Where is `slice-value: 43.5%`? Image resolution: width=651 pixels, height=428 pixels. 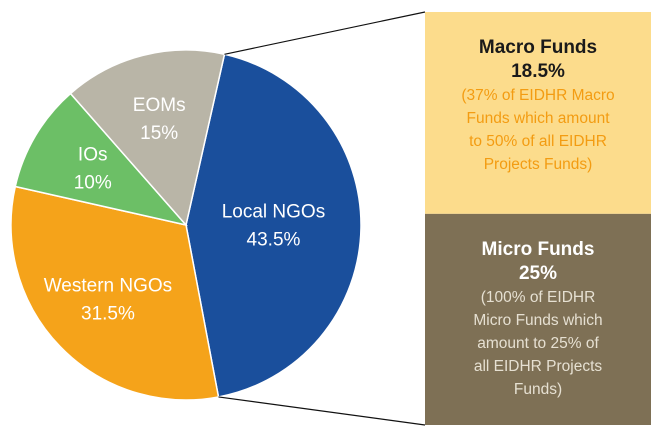 slice-value: 43.5% is located at coordinates (274, 240).